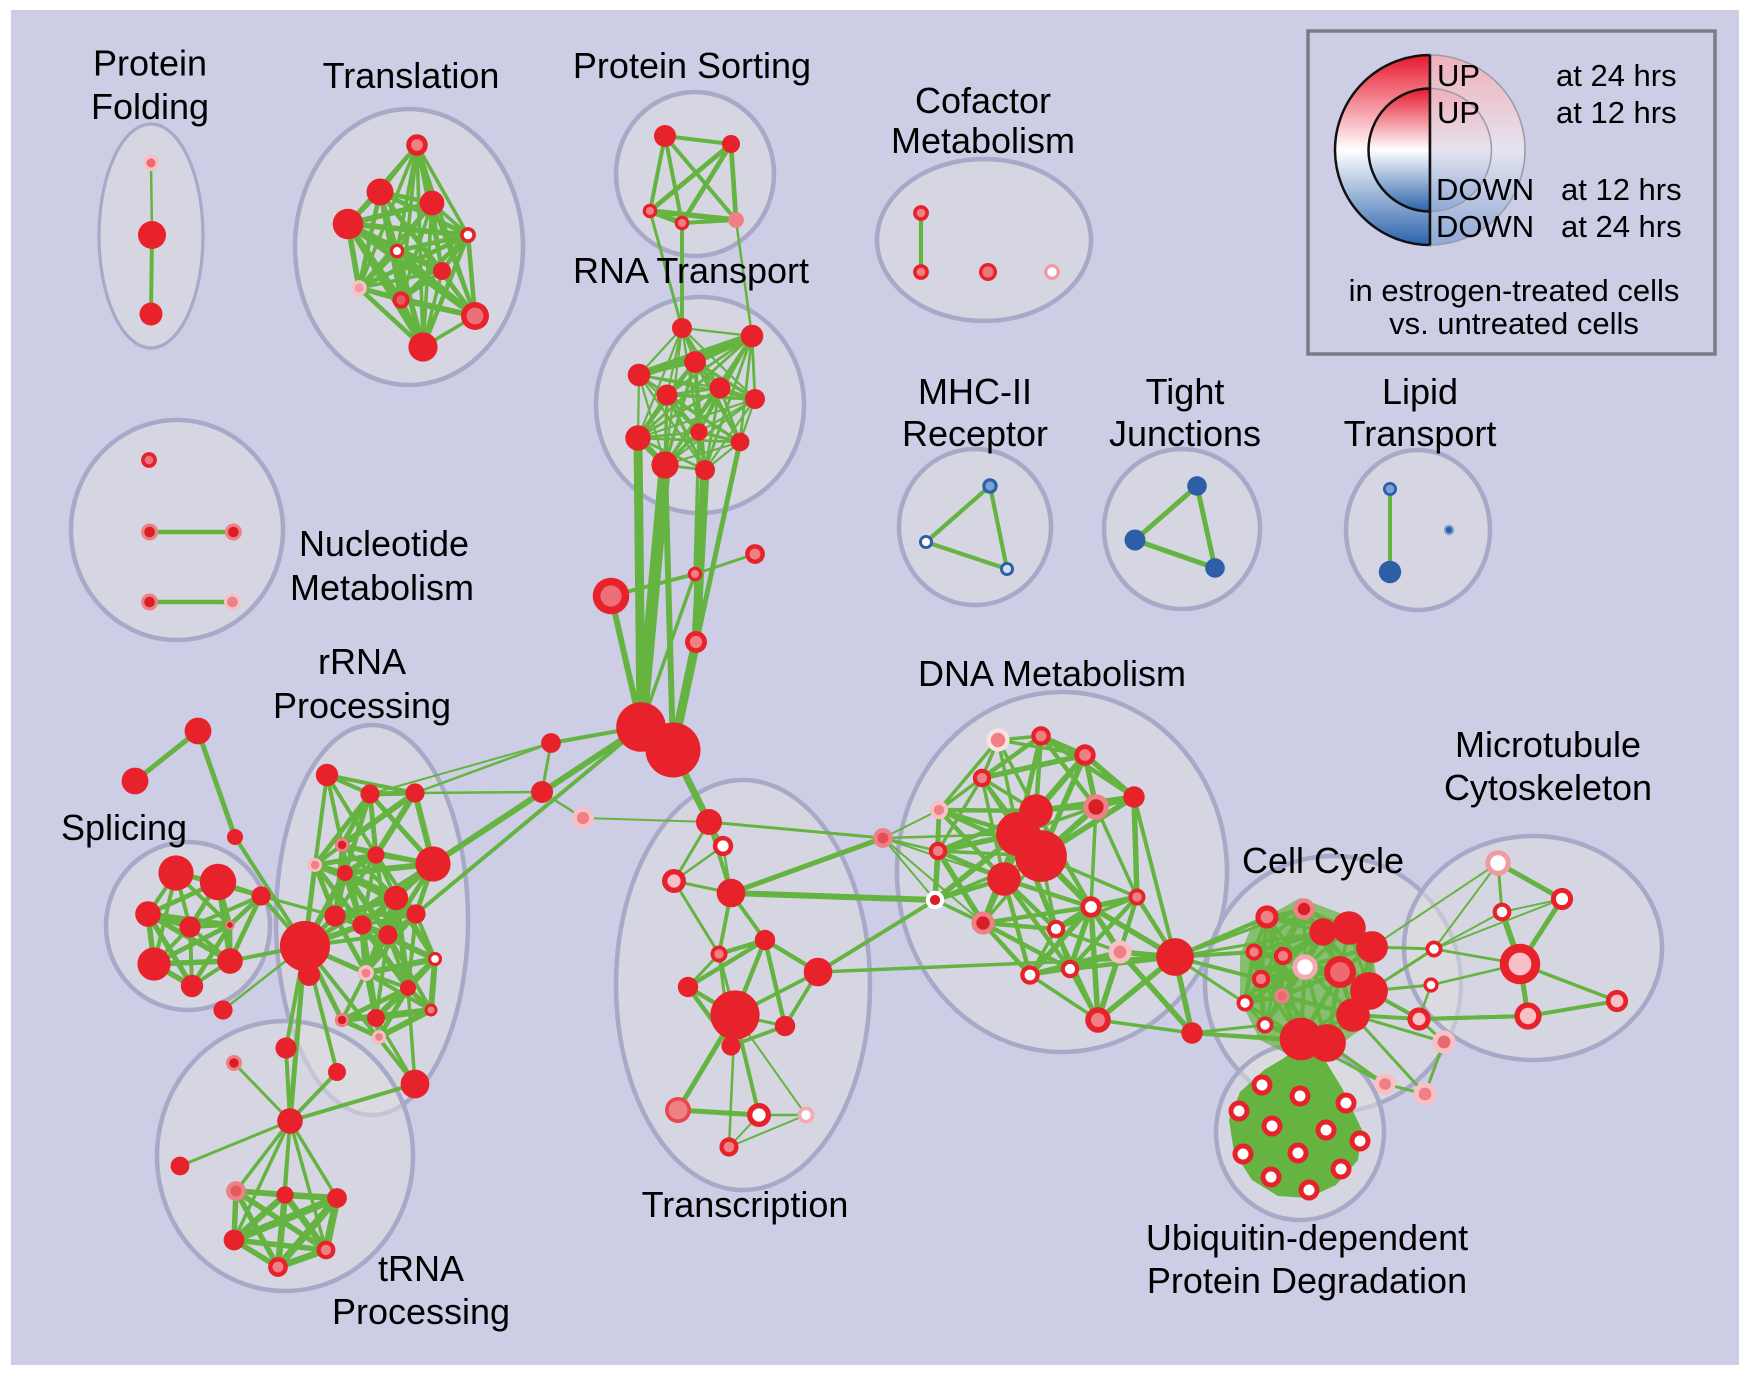 The width and height of the screenshot is (1750, 1376). I want to click on svg-text: Protein, so click(150, 63).